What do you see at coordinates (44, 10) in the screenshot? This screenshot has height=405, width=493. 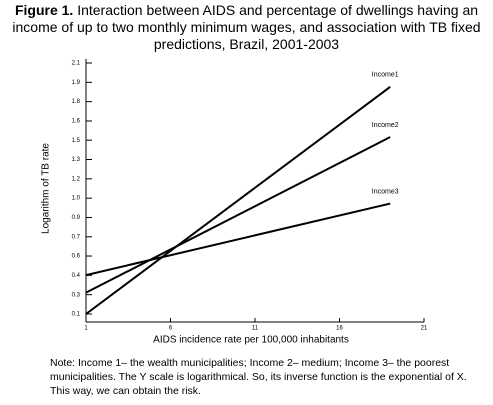 I see `figure-label: Figure 1.` at bounding box center [44, 10].